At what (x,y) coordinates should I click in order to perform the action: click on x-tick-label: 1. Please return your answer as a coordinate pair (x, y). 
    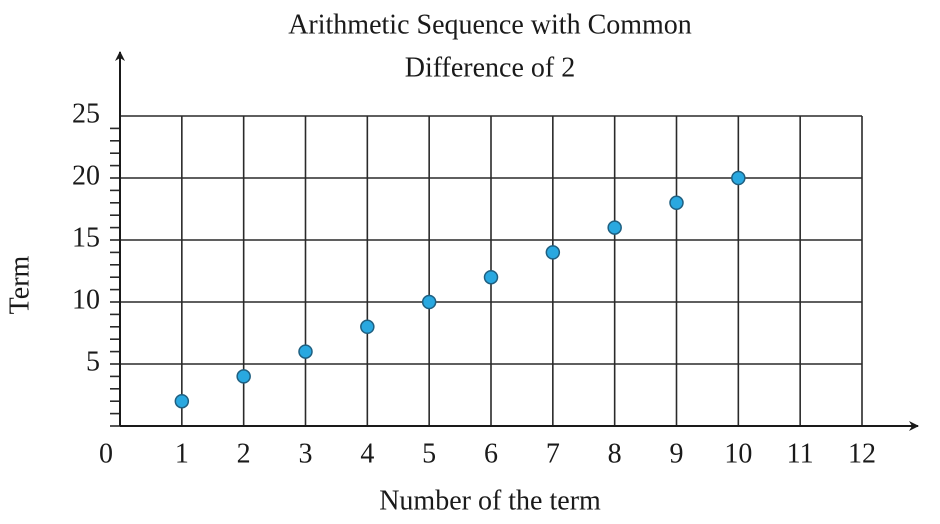
    Looking at the image, I should click on (182, 453).